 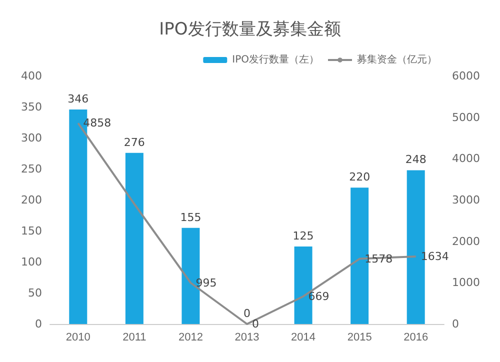 What do you see at coordinates (31, 107) in the screenshot?
I see `y-tick-label: 350` at bounding box center [31, 107].